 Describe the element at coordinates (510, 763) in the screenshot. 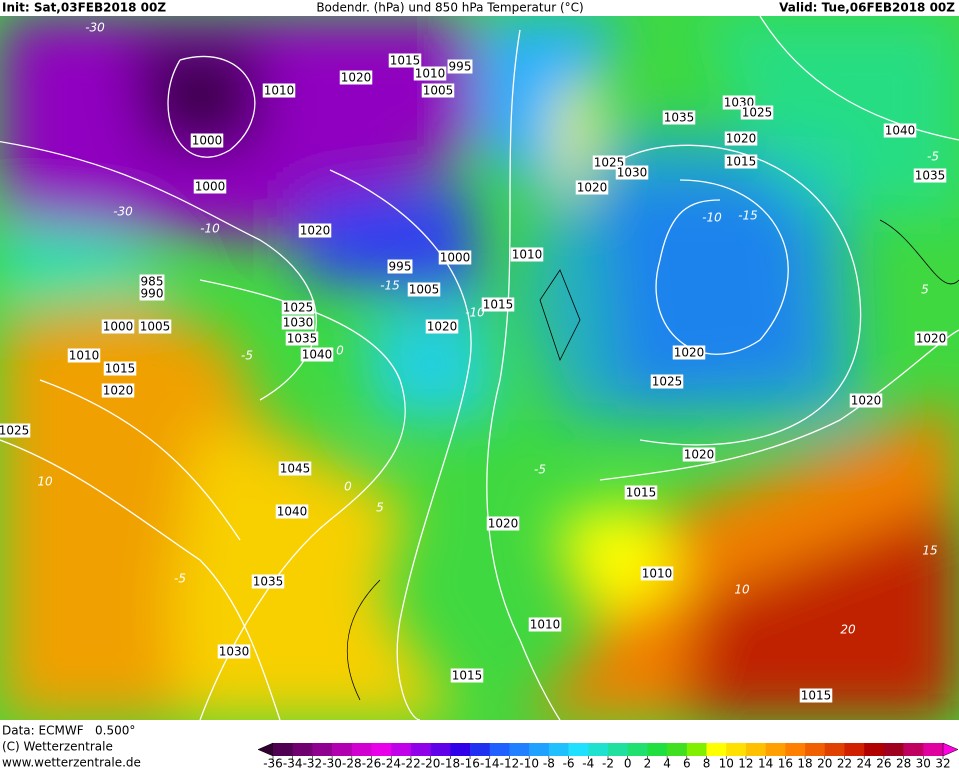

I see `colorbar-tick-label: -12` at that location.